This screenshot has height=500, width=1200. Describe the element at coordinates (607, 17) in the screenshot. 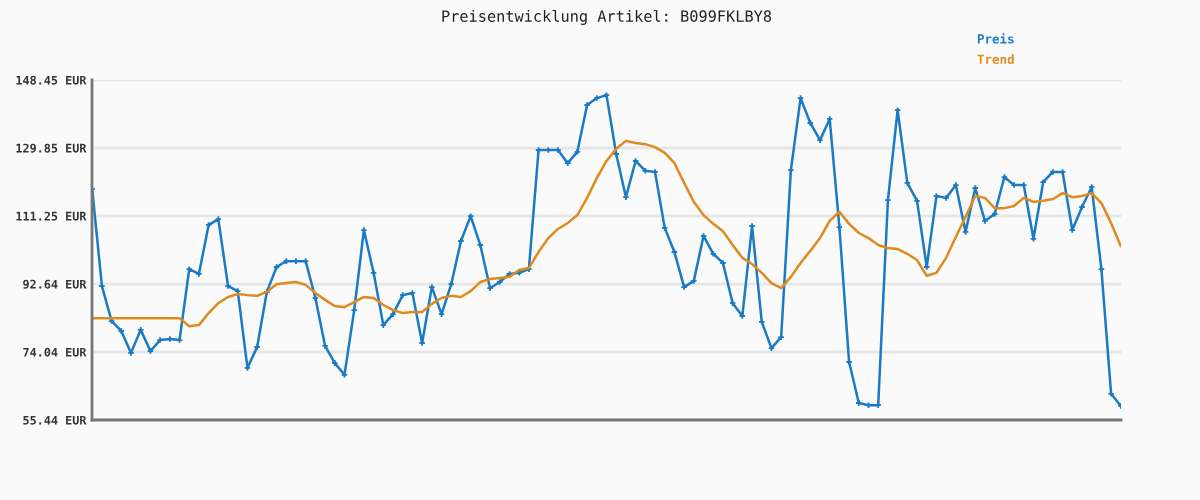

I see `chart-title: Preisentwicklung Artikel: B099FKLBY8` at that location.